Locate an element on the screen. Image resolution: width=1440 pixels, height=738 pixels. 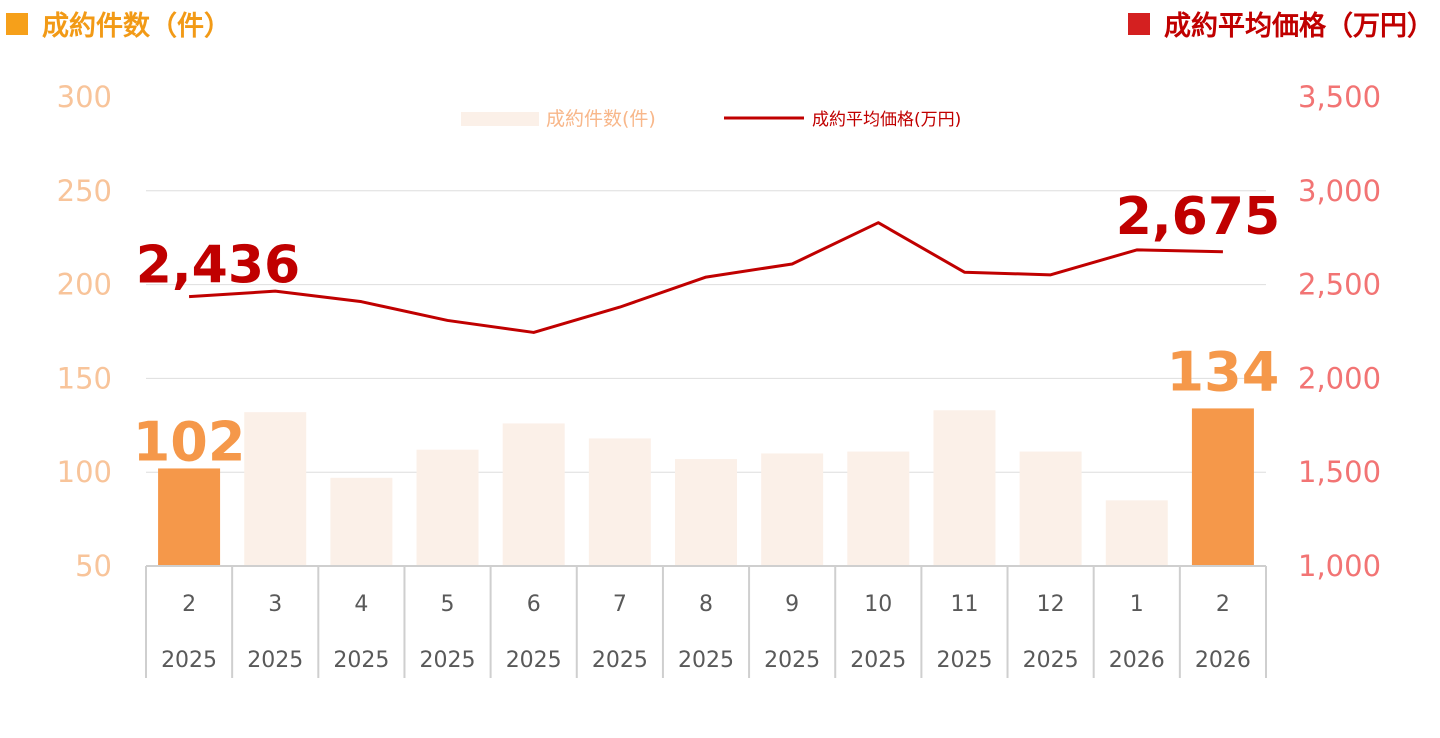
legend-bar-label: 成約件数(件) is located at coordinates (601, 119).